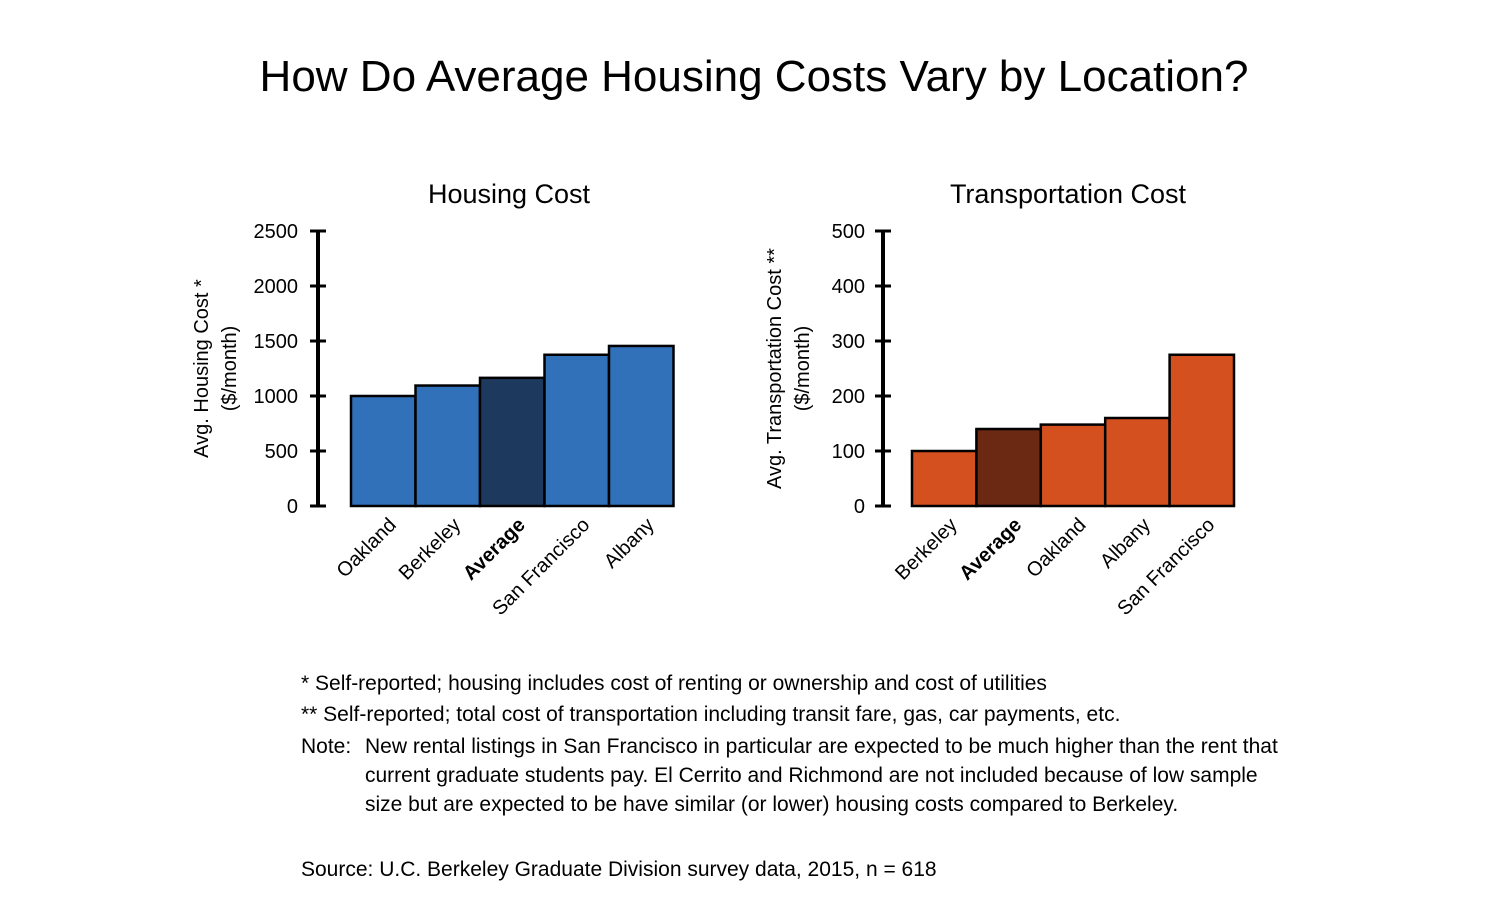 This screenshot has height=913, width=1508. I want to click on y-axis-label: Avg. Housing Cost *, so click(202, 368).